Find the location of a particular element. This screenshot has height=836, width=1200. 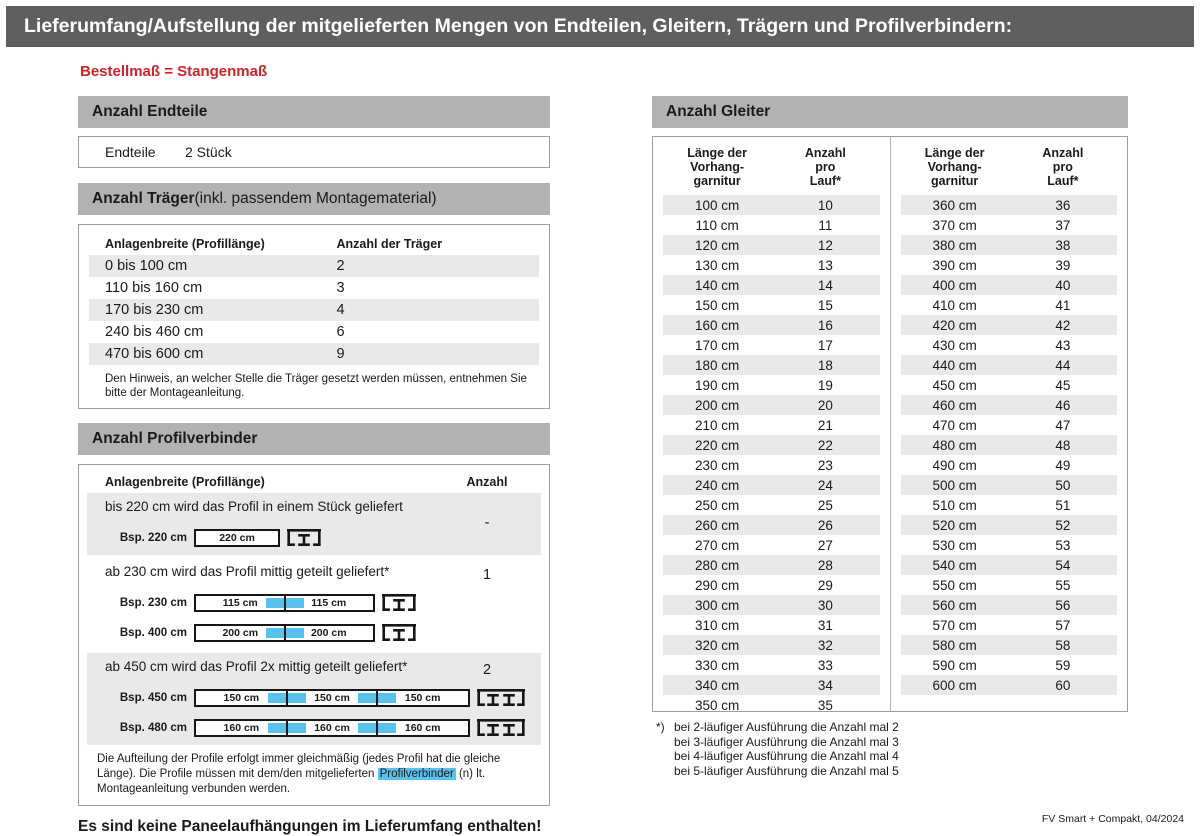

anlagenbreite-value: 0 bis 100 cm is located at coordinates (146, 266).